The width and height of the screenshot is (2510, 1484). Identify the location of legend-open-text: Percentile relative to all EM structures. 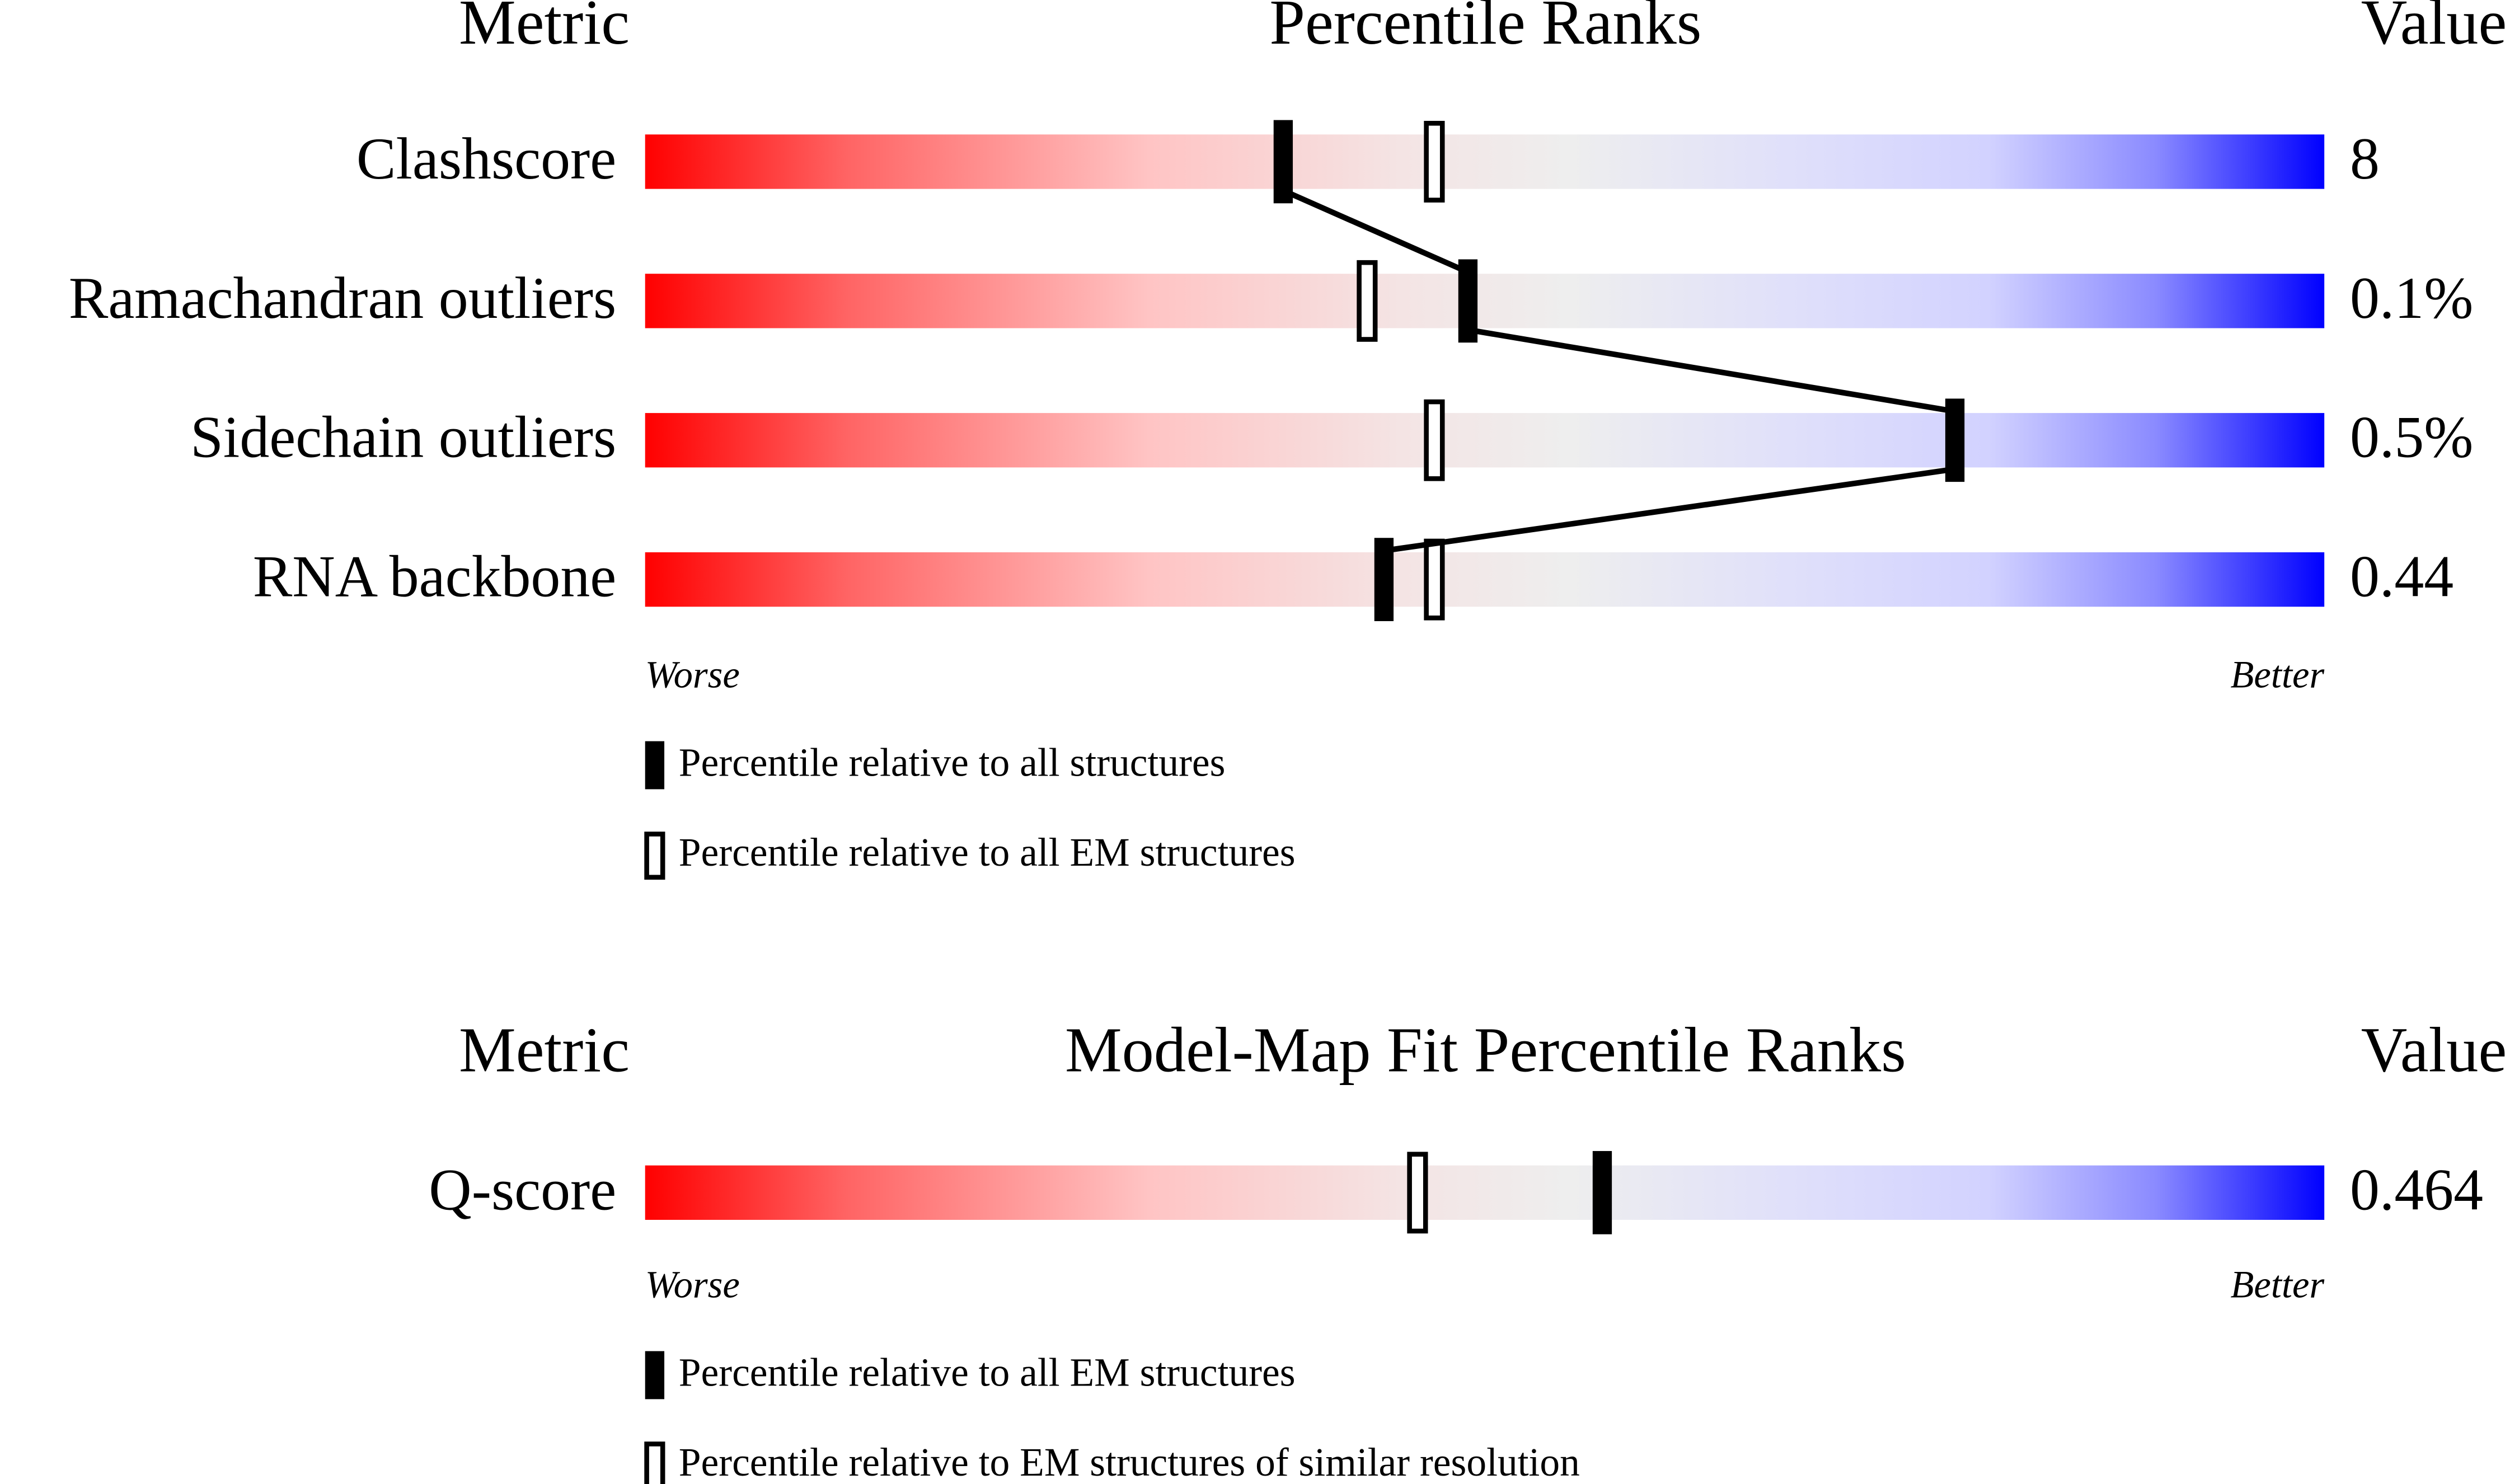
(988, 852).